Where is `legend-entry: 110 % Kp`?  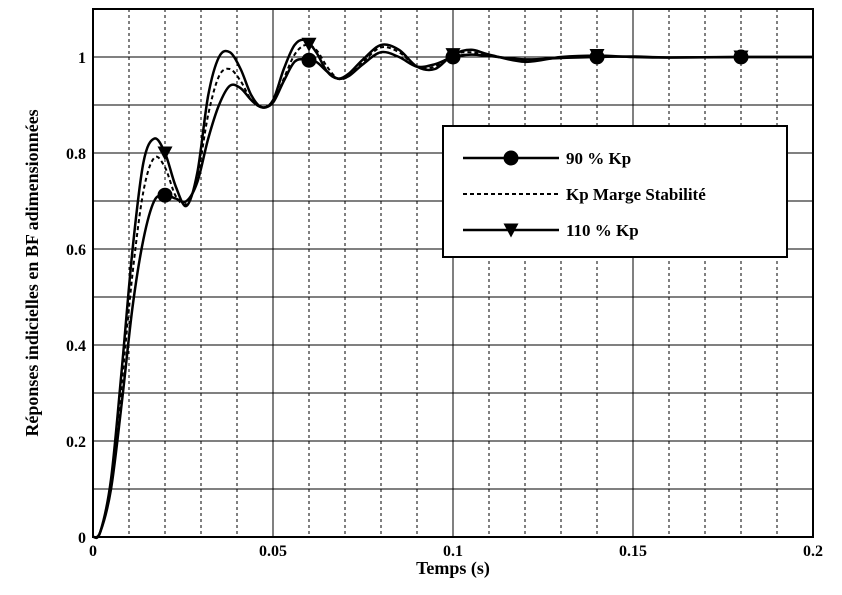
legend-entry: 110 % Kp is located at coordinates (551, 230).